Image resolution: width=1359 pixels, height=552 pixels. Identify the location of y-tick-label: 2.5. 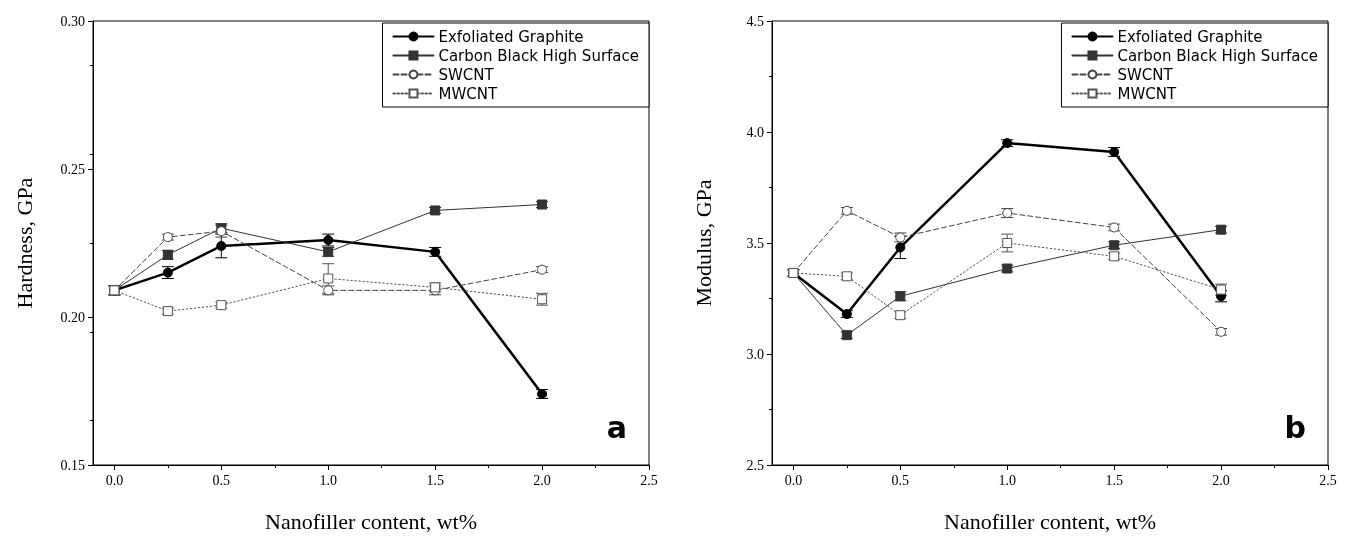
(755, 465).